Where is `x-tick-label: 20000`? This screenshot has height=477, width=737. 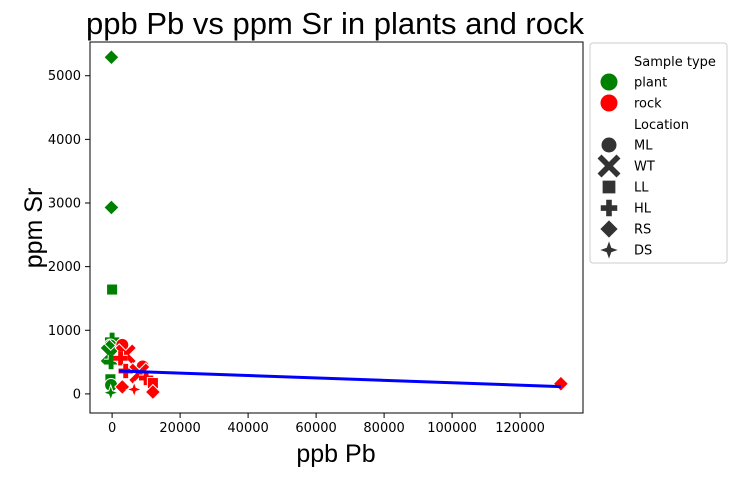
x-tick-label: 20000 is located at coordinates (179, 428).